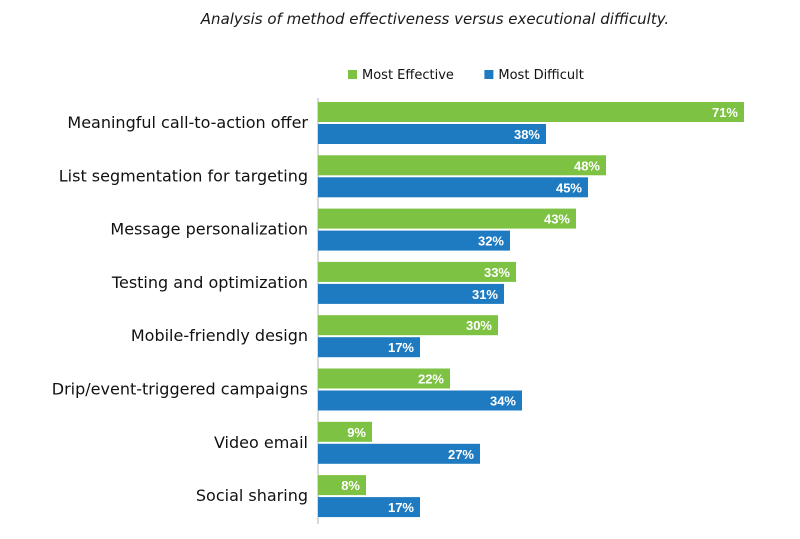 Image resolution: width=800 pixels, height=539 pixels. I want to click on data-label: 38%, so click(527, 134).